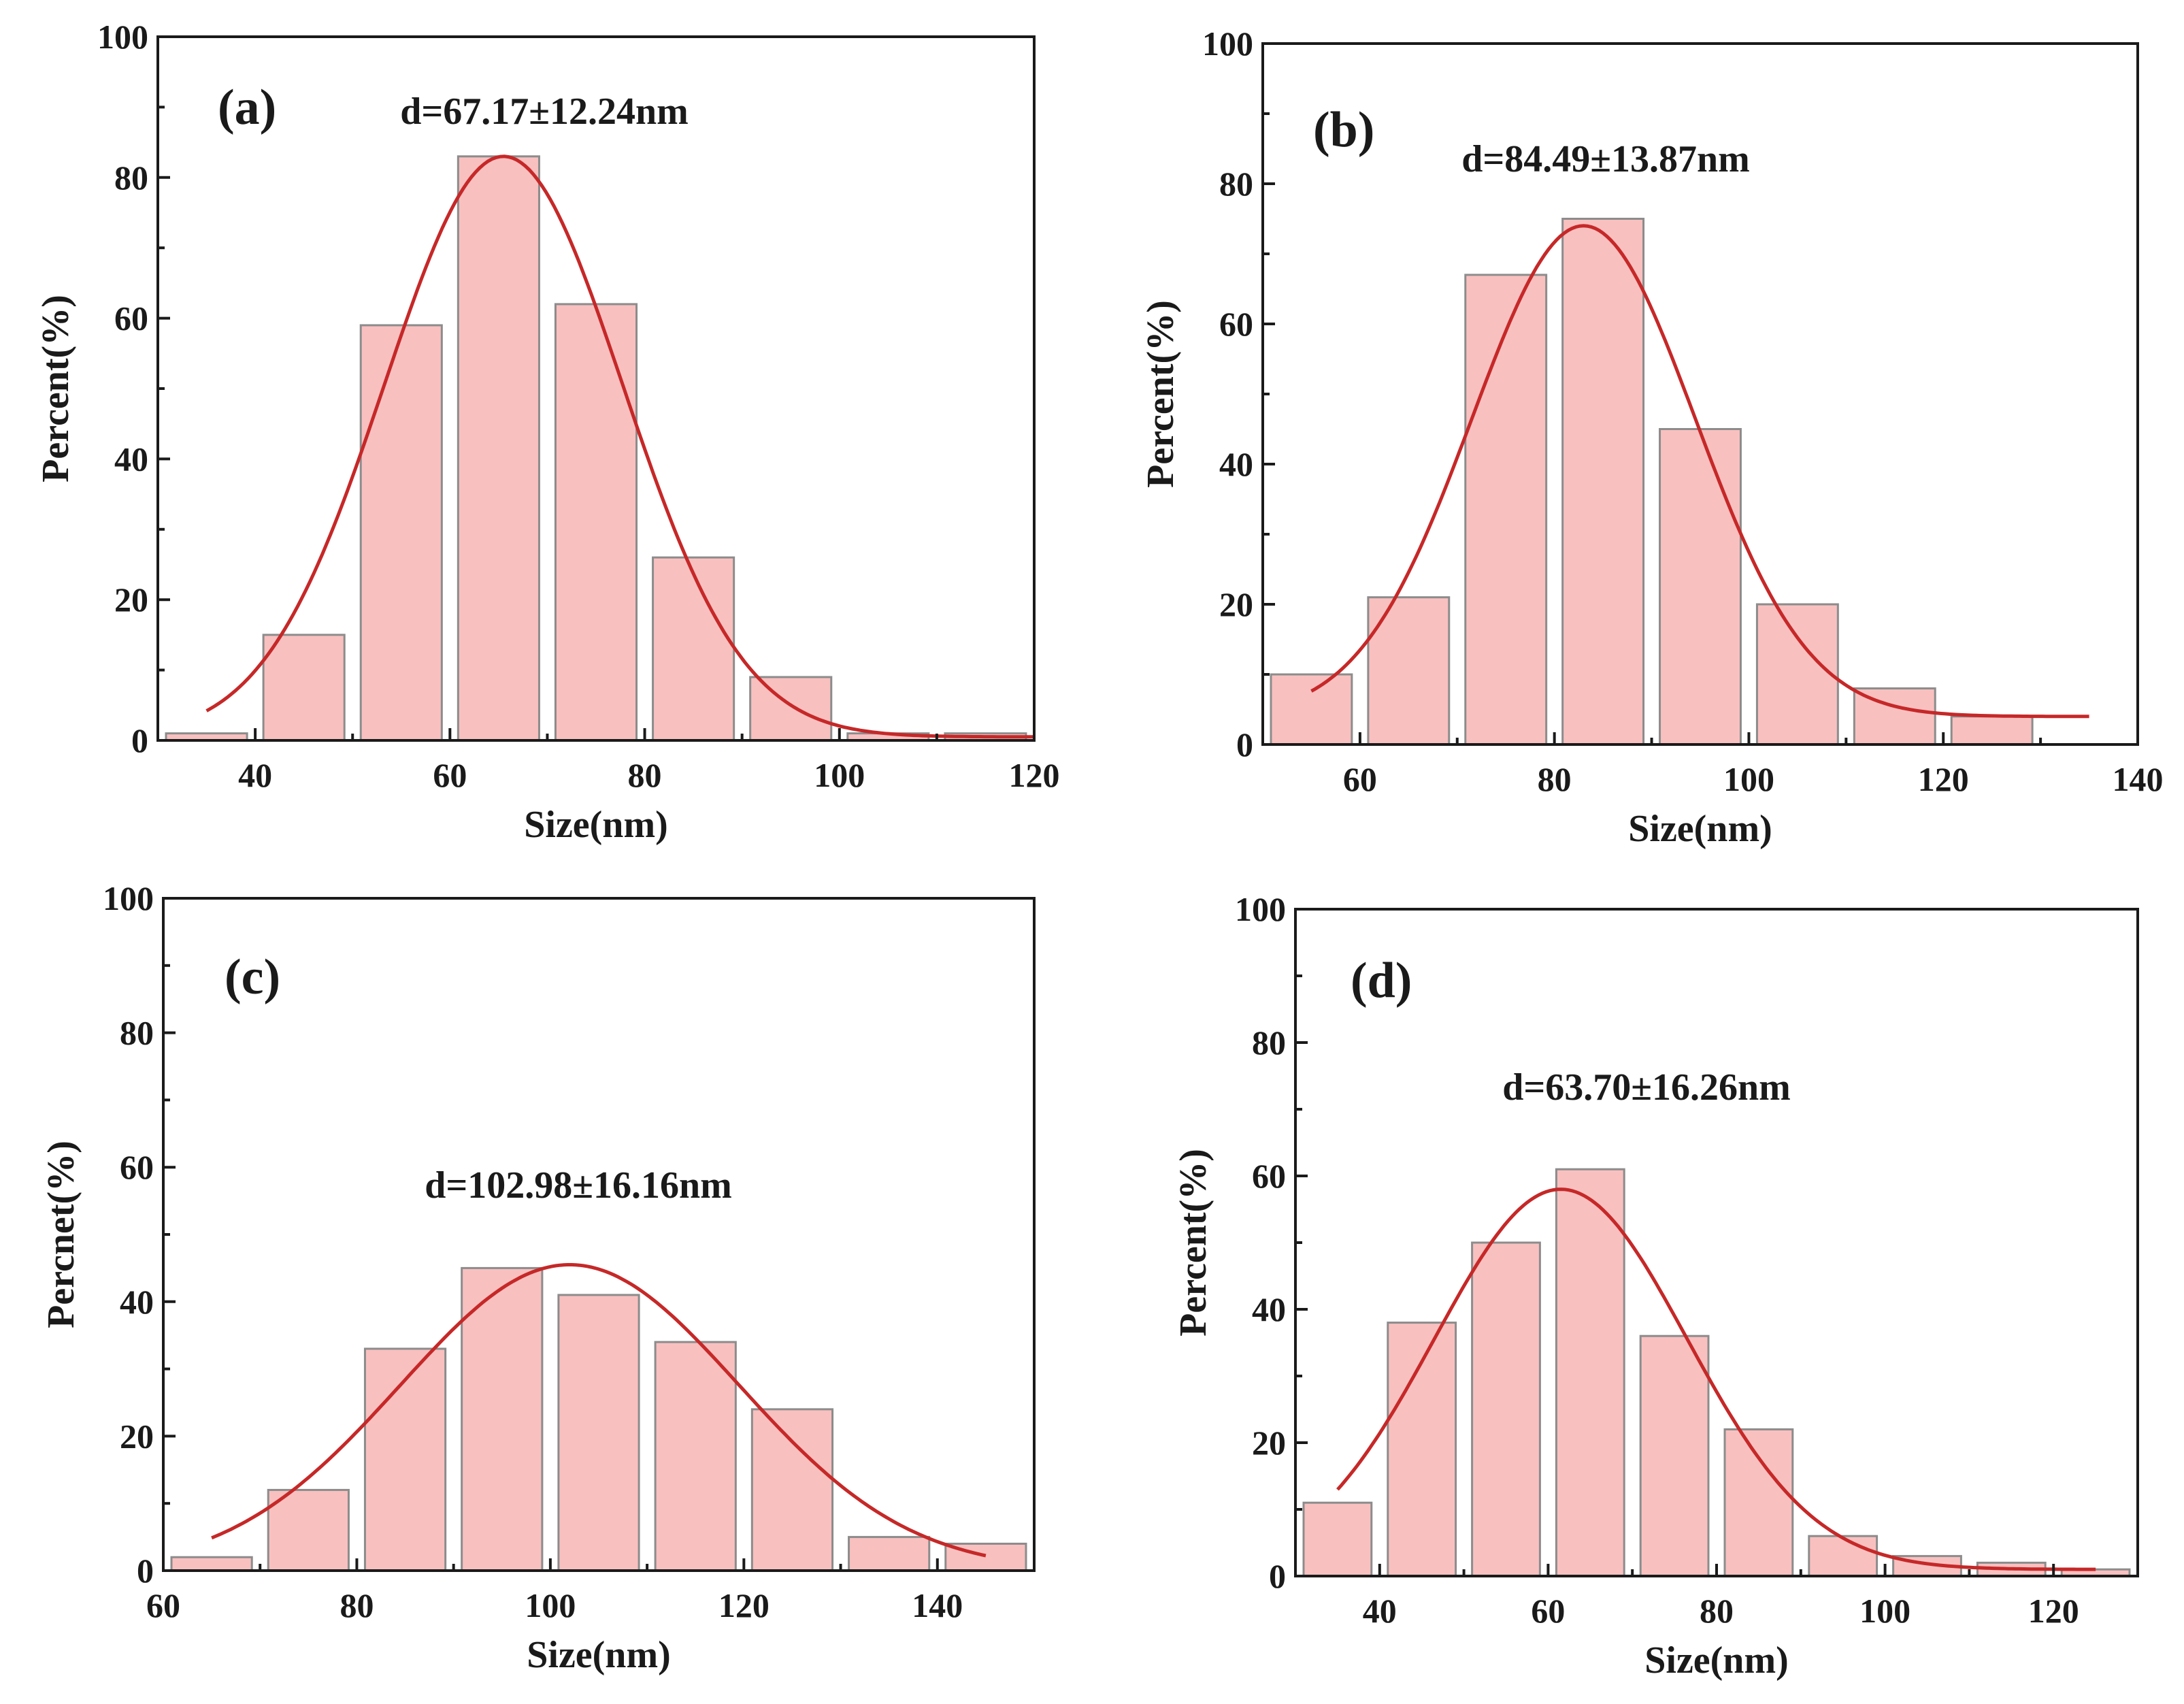 Image resolution: width=2184 pixels, height=1704 pixels. I want to click on panel-label: (c), so click(253, 977).